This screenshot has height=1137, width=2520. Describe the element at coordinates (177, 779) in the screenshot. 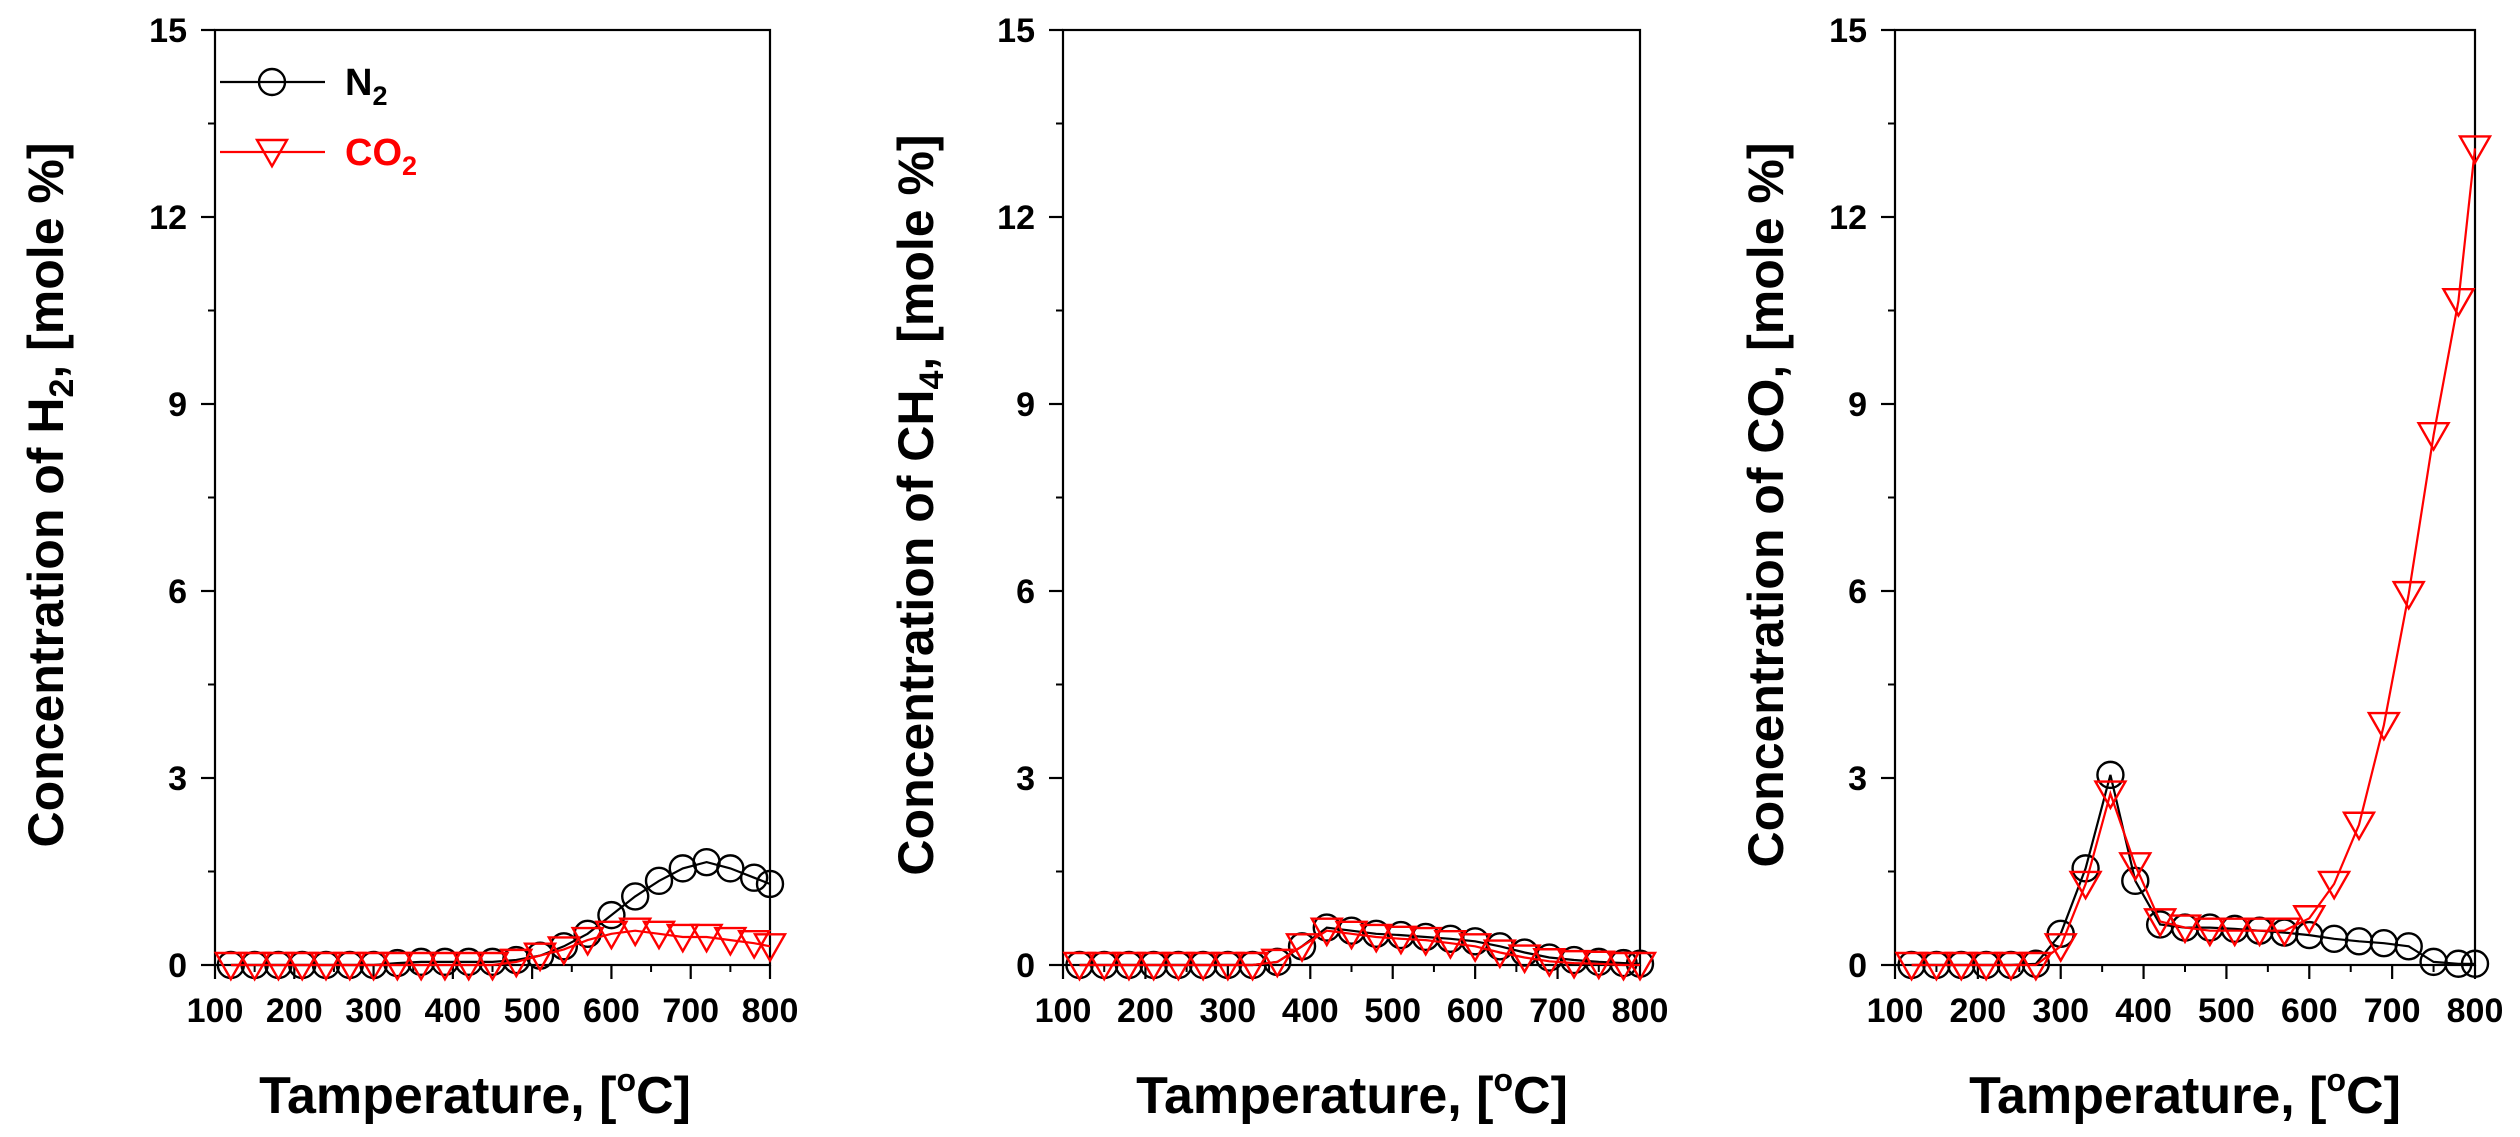

I see `y-tick-label: 3` at that location.